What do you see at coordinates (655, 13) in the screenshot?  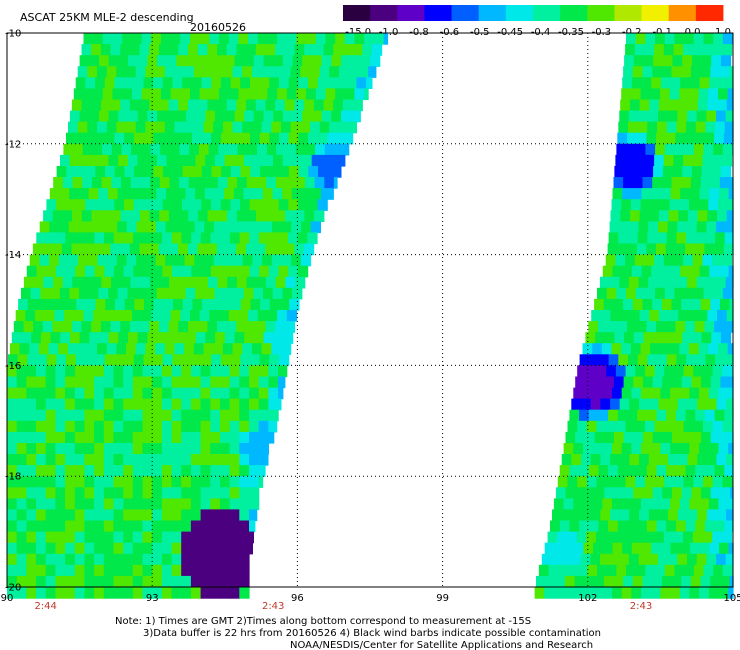 I see `colorbar-swatch` at bounding box center [655, 13].